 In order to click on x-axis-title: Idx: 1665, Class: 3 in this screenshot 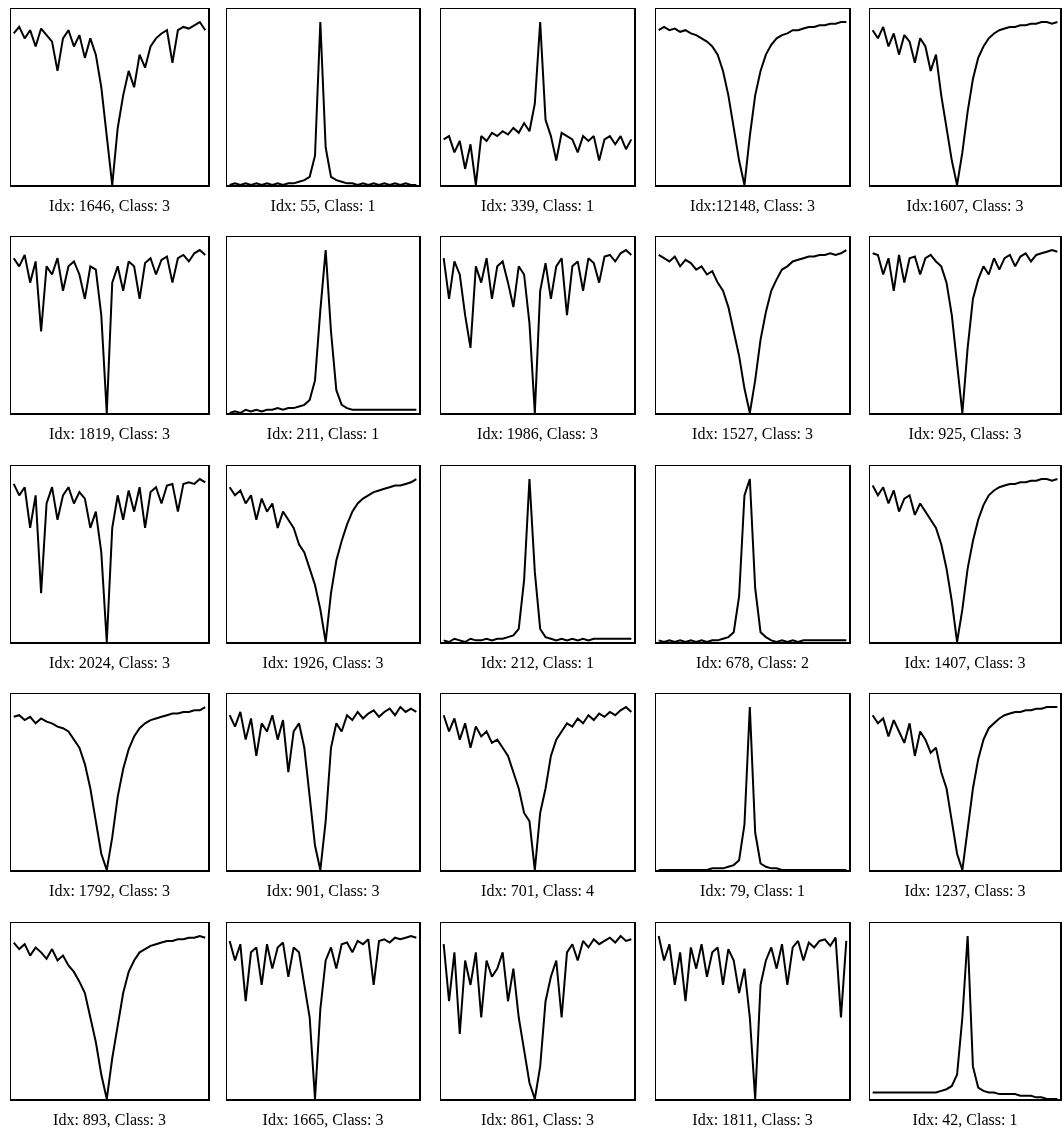, I will do `click(323, 1119)`.